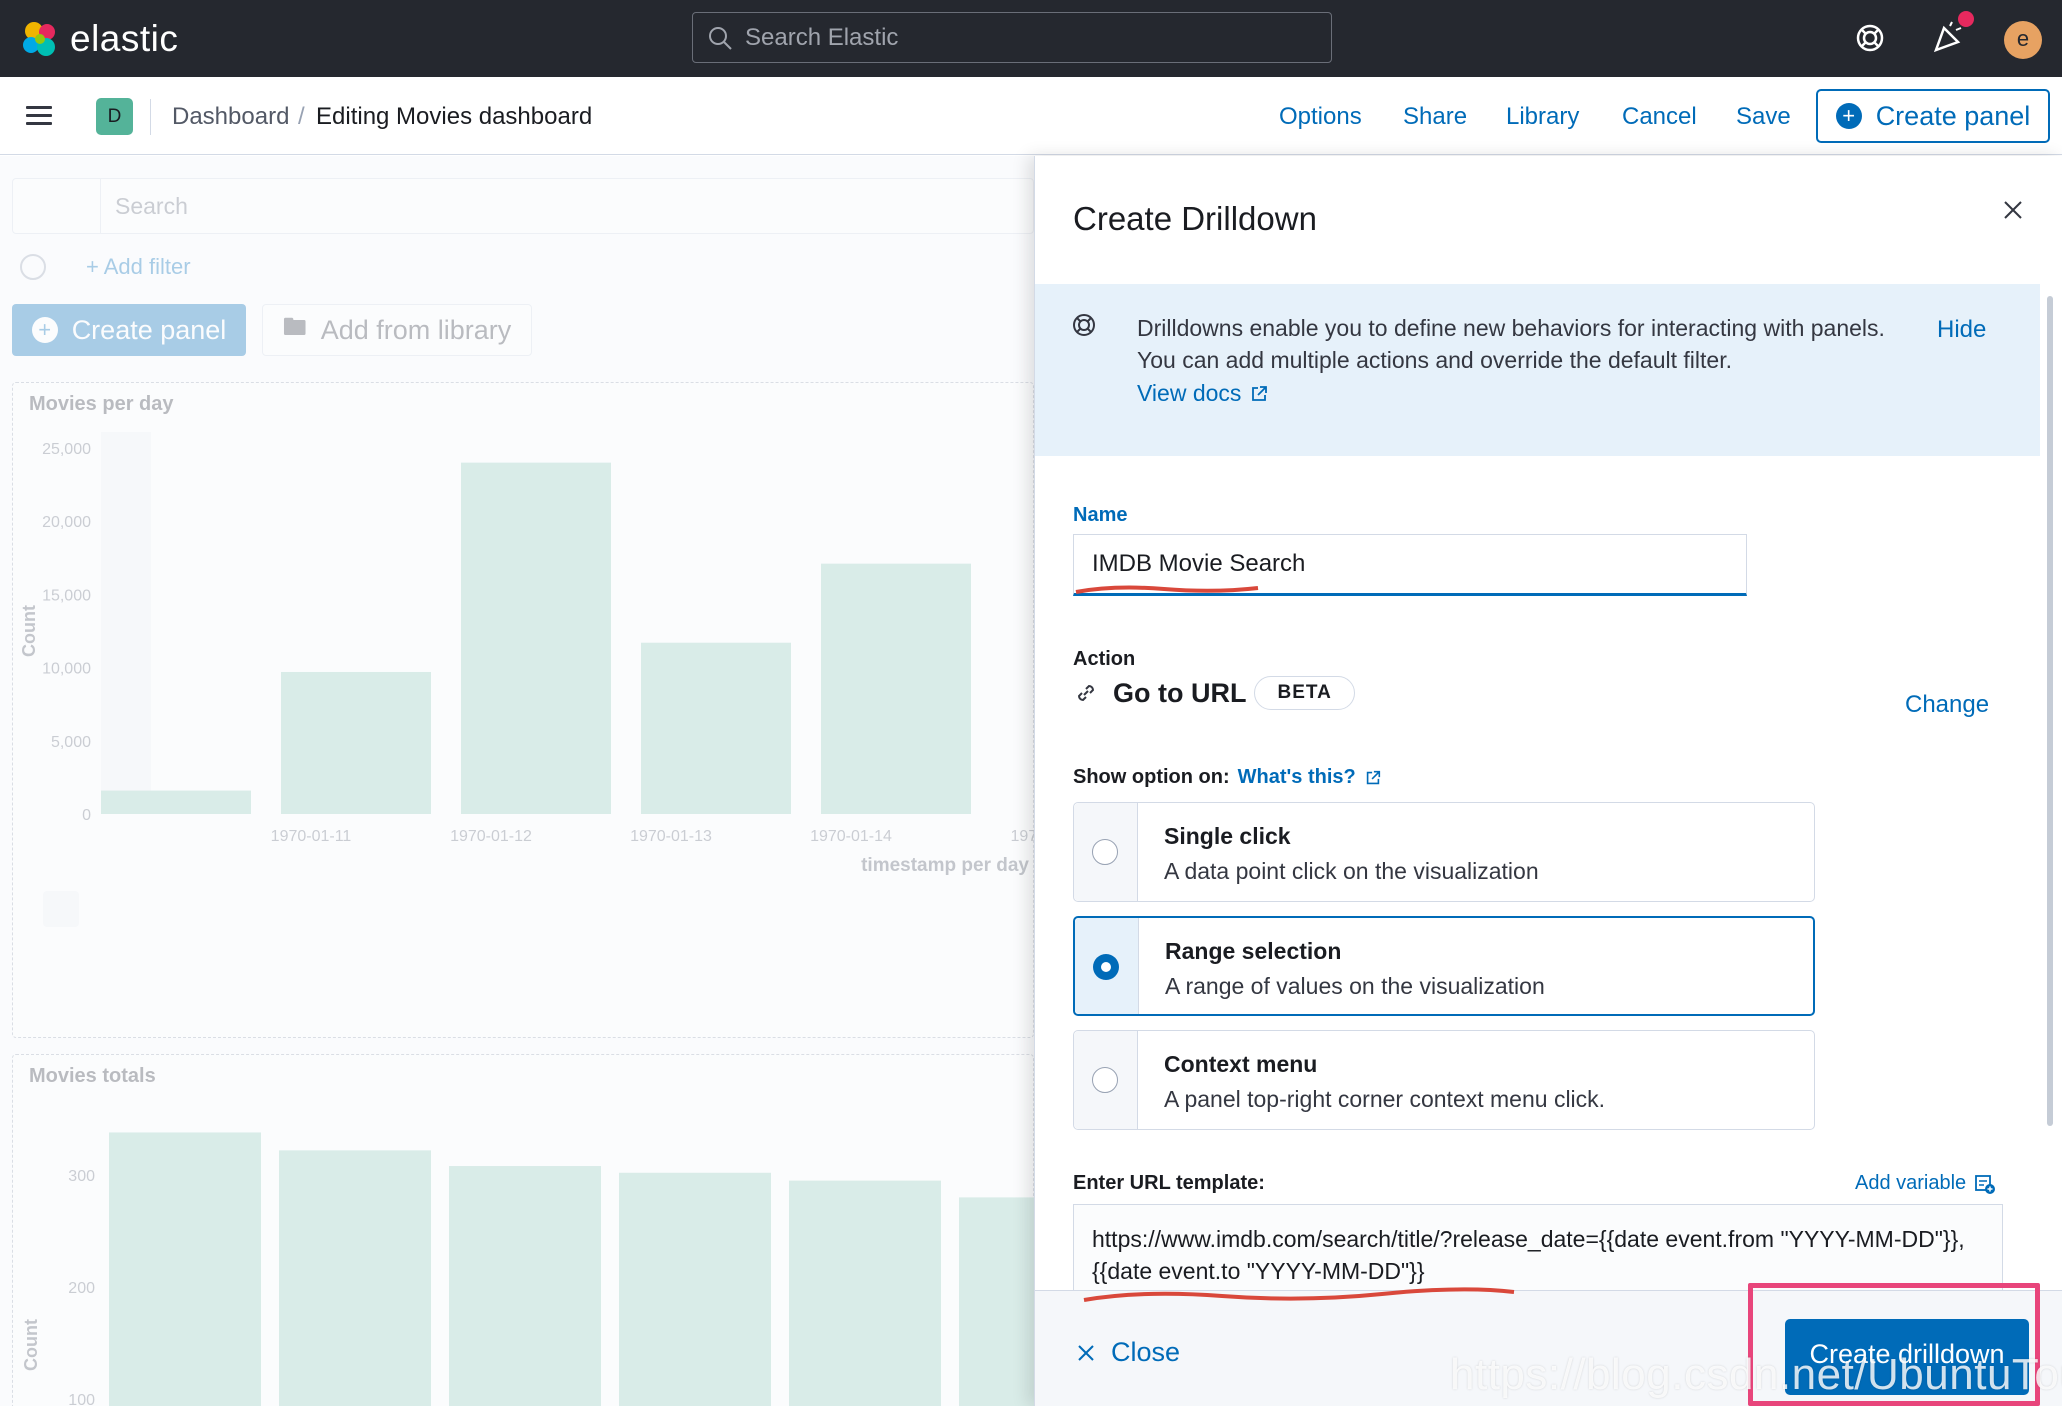 The image size is (2062, 1406). What do you see at coordinates (311, 836) in the screenshot?
I see `x-tick-label: 1970-01-11` at bounding box center [311, 836].